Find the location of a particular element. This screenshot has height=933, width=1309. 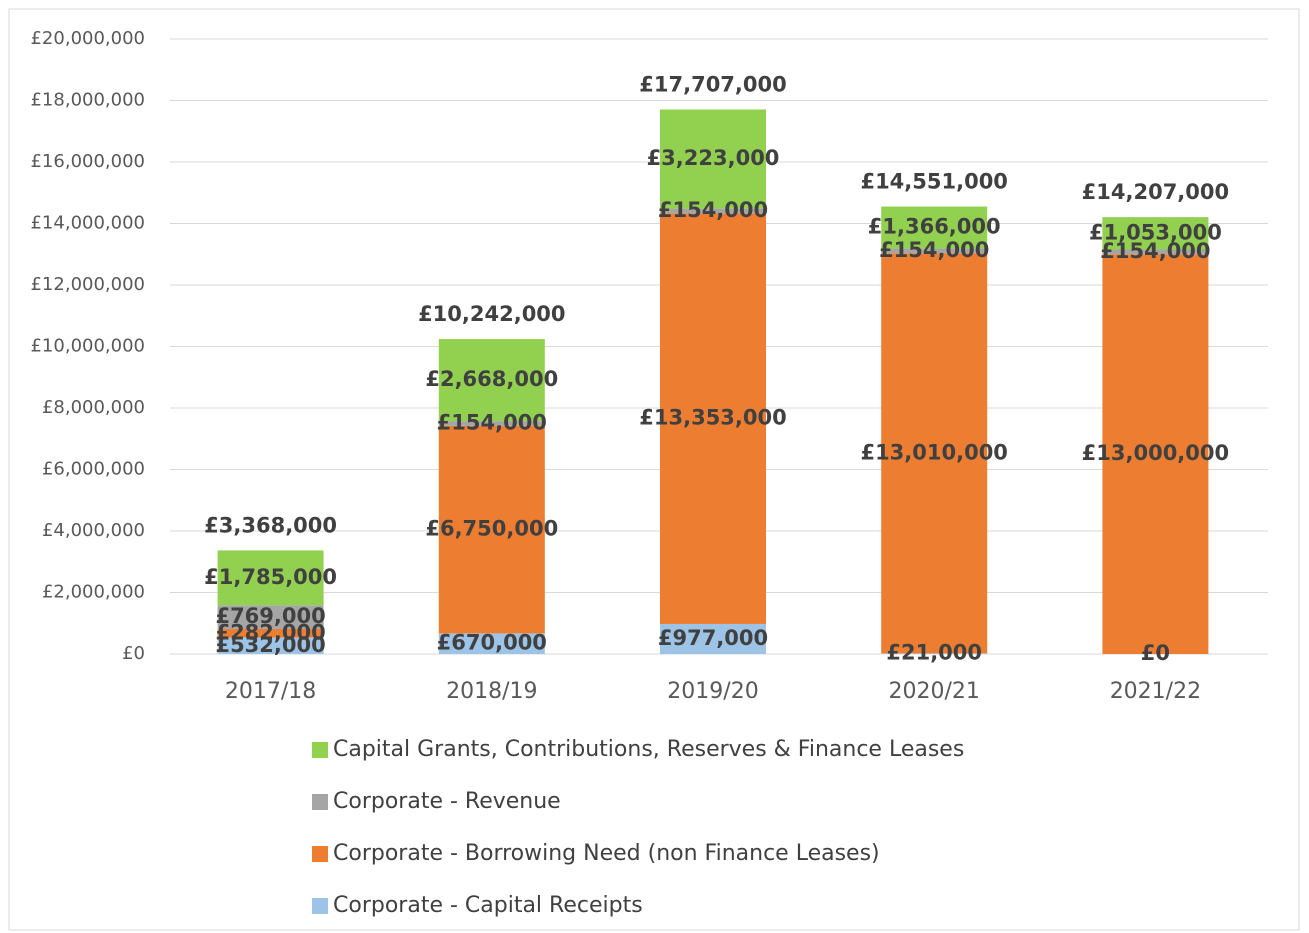

data-label: £1,366,000 is located at coordinates (934, 227).